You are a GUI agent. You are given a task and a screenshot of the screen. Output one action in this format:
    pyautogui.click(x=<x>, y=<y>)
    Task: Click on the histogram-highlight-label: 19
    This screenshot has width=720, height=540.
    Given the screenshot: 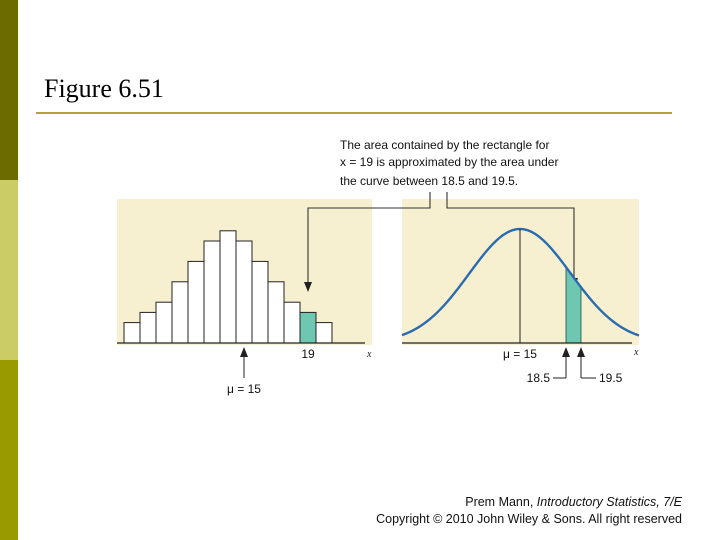 What is the action you would take?
    pyautogui.click(x=308, y=354)
    